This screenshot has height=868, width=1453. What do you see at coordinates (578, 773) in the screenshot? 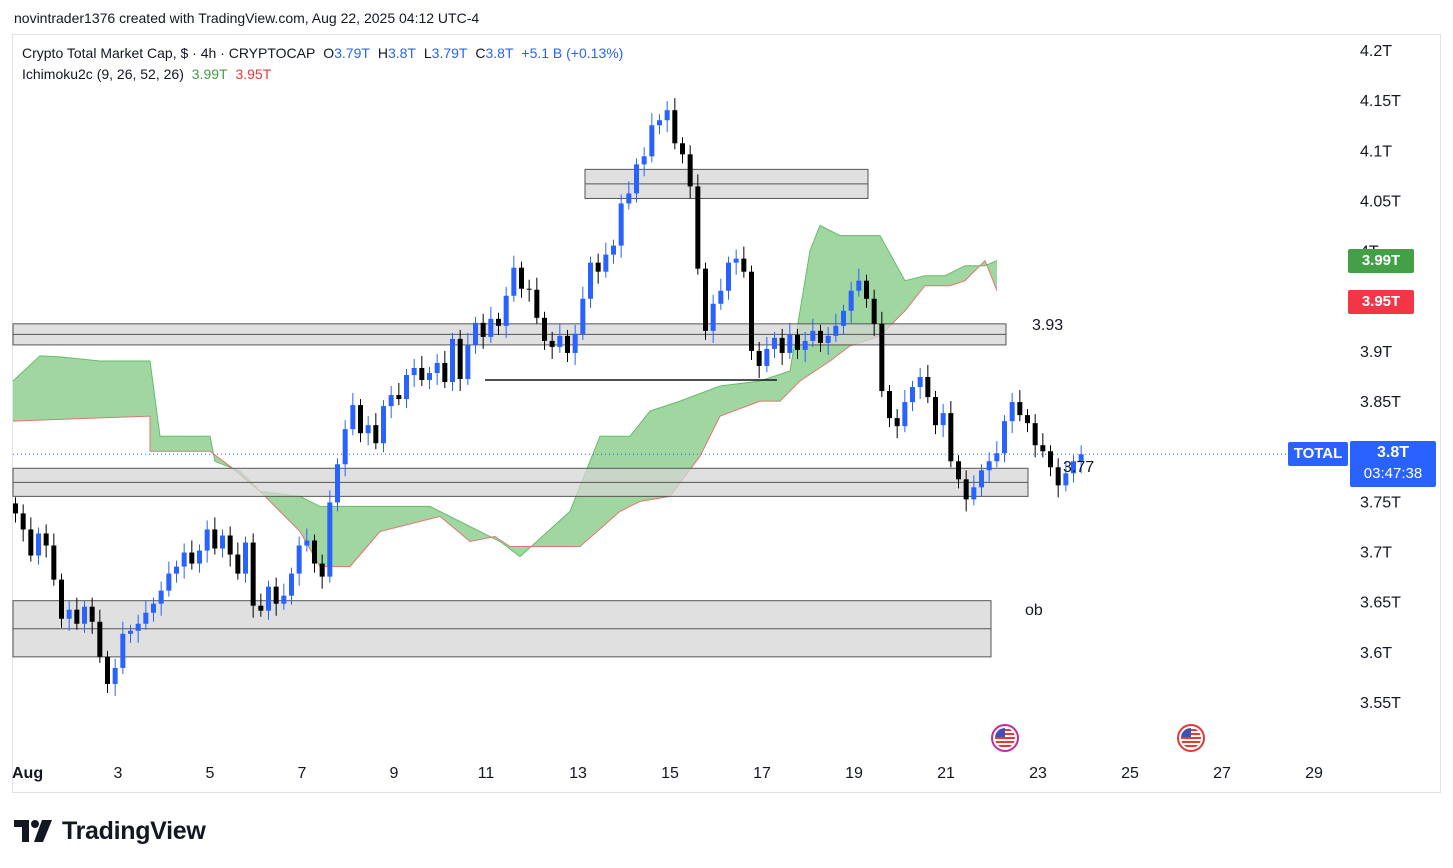
I see `x-tick-label: 13` at bounding box center [578, 773].